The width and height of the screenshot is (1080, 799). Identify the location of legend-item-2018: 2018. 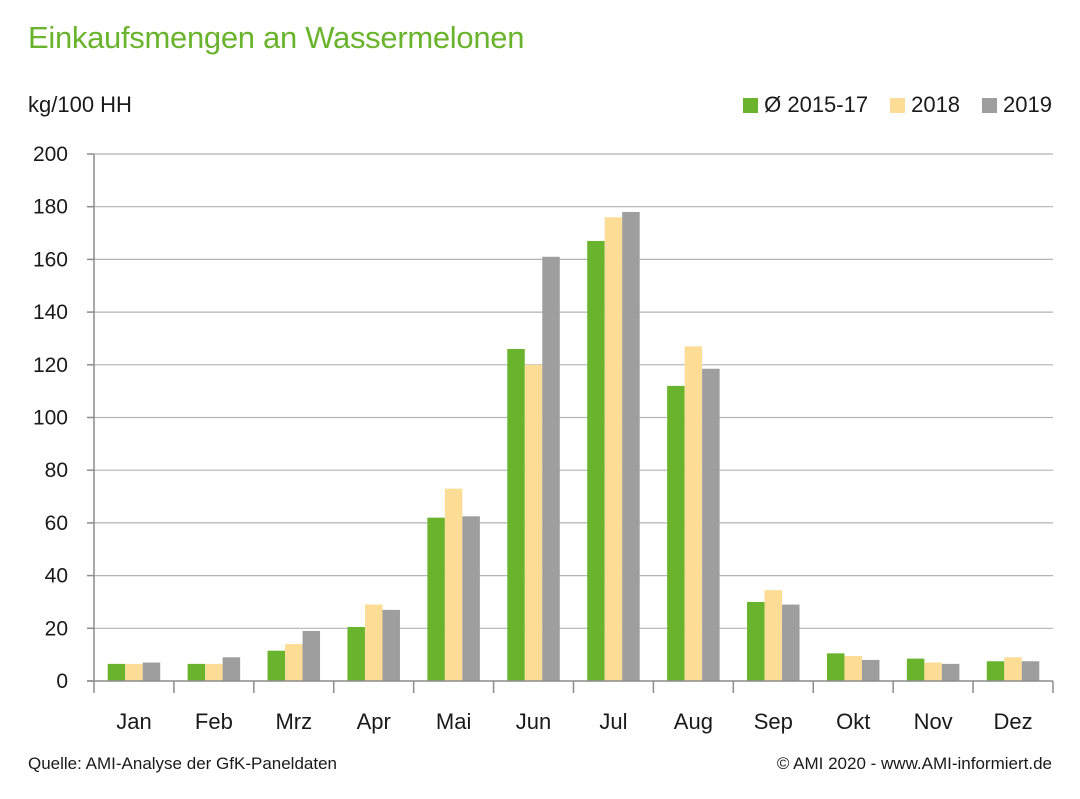
(925, 105).